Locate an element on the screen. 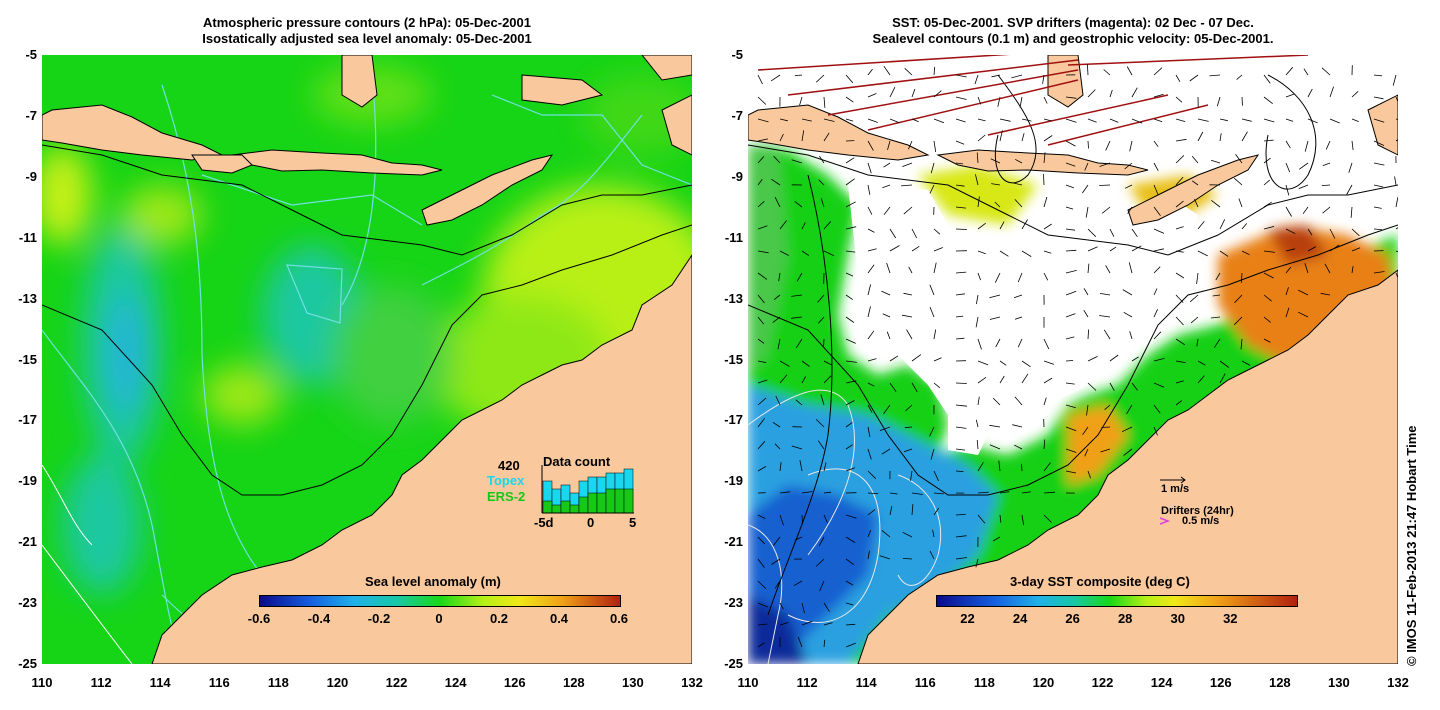  inset-x-tick-2: 5 is located at coordinates (633, 522).